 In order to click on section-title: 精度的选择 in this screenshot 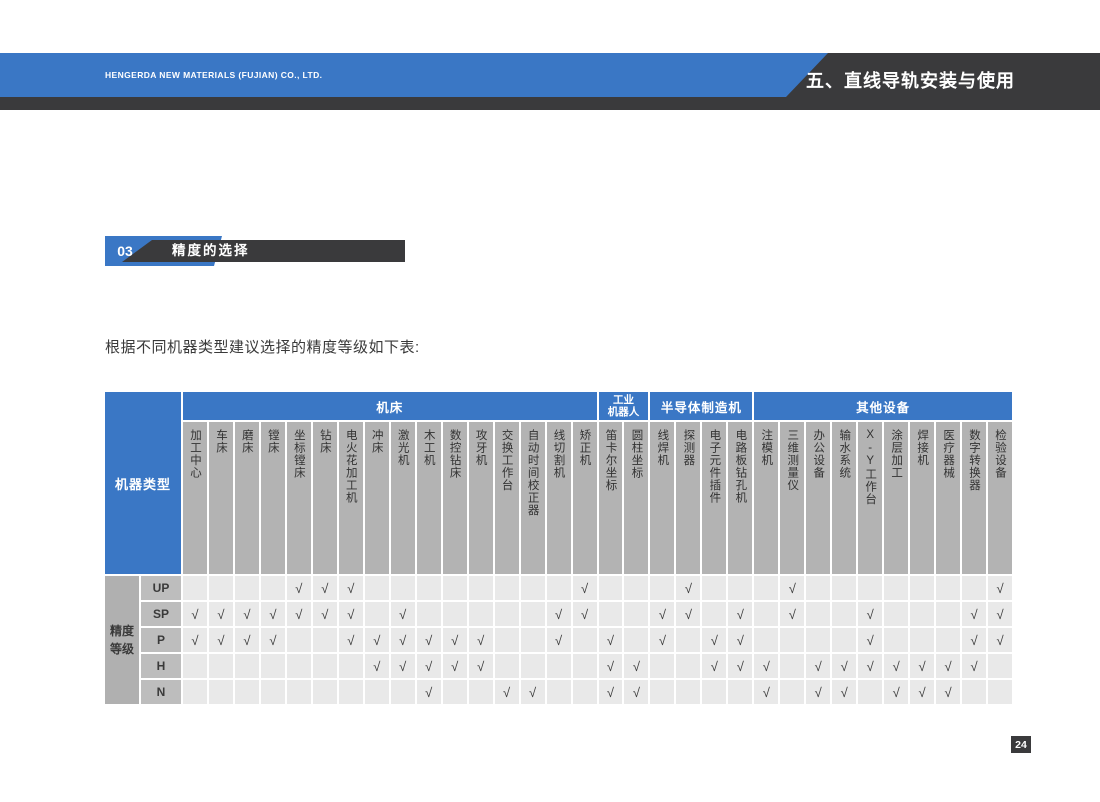, I will do `click(211, 250)`.